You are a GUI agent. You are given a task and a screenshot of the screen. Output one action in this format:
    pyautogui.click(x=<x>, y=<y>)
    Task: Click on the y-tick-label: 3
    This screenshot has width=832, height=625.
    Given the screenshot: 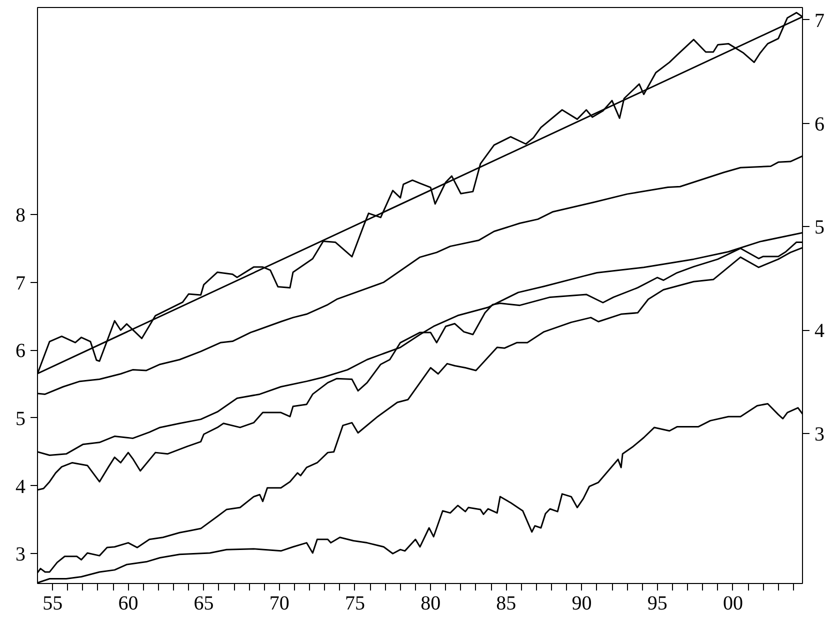 What is the action you would take?
    pyautogui.click(x=21, y=555)
    